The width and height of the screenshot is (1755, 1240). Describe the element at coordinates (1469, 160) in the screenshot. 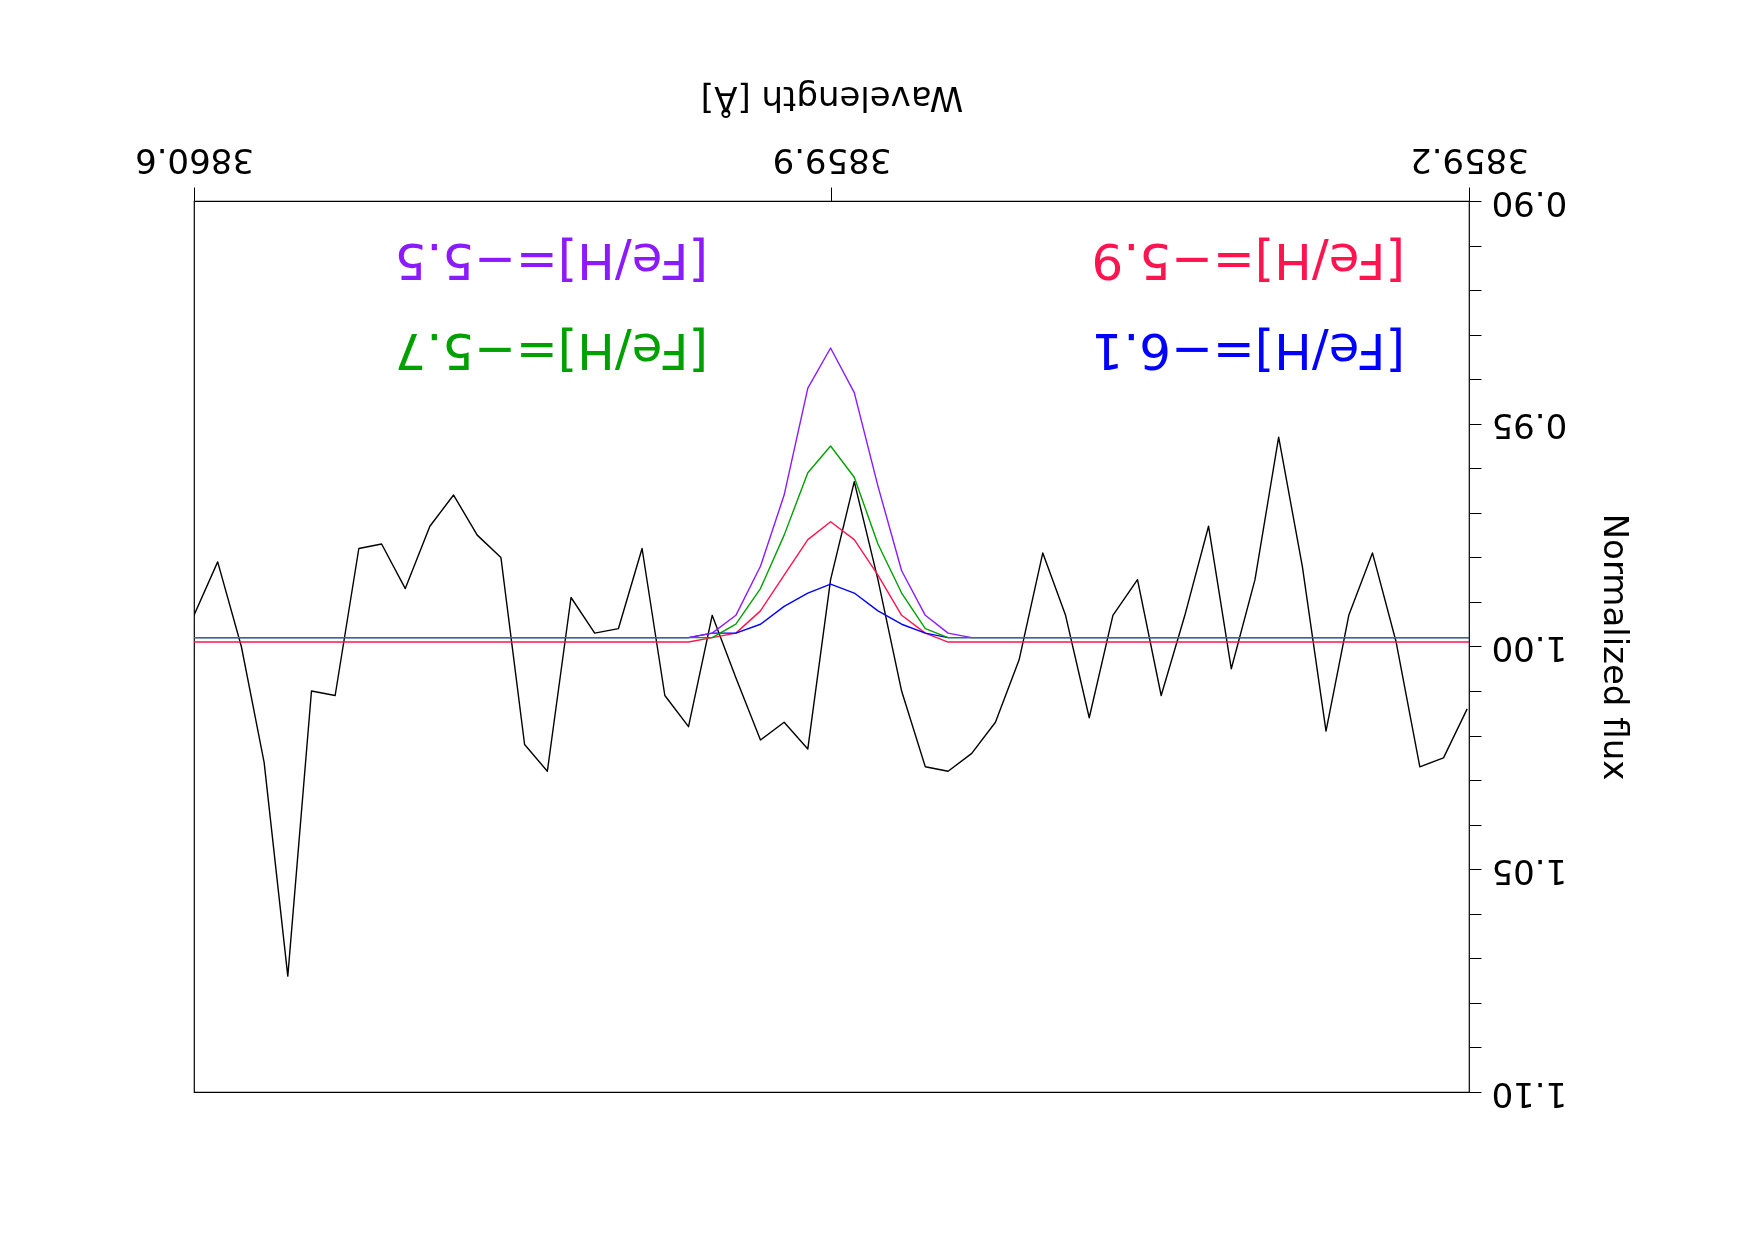

I see `x-tick-label: 3859.2` at that location.